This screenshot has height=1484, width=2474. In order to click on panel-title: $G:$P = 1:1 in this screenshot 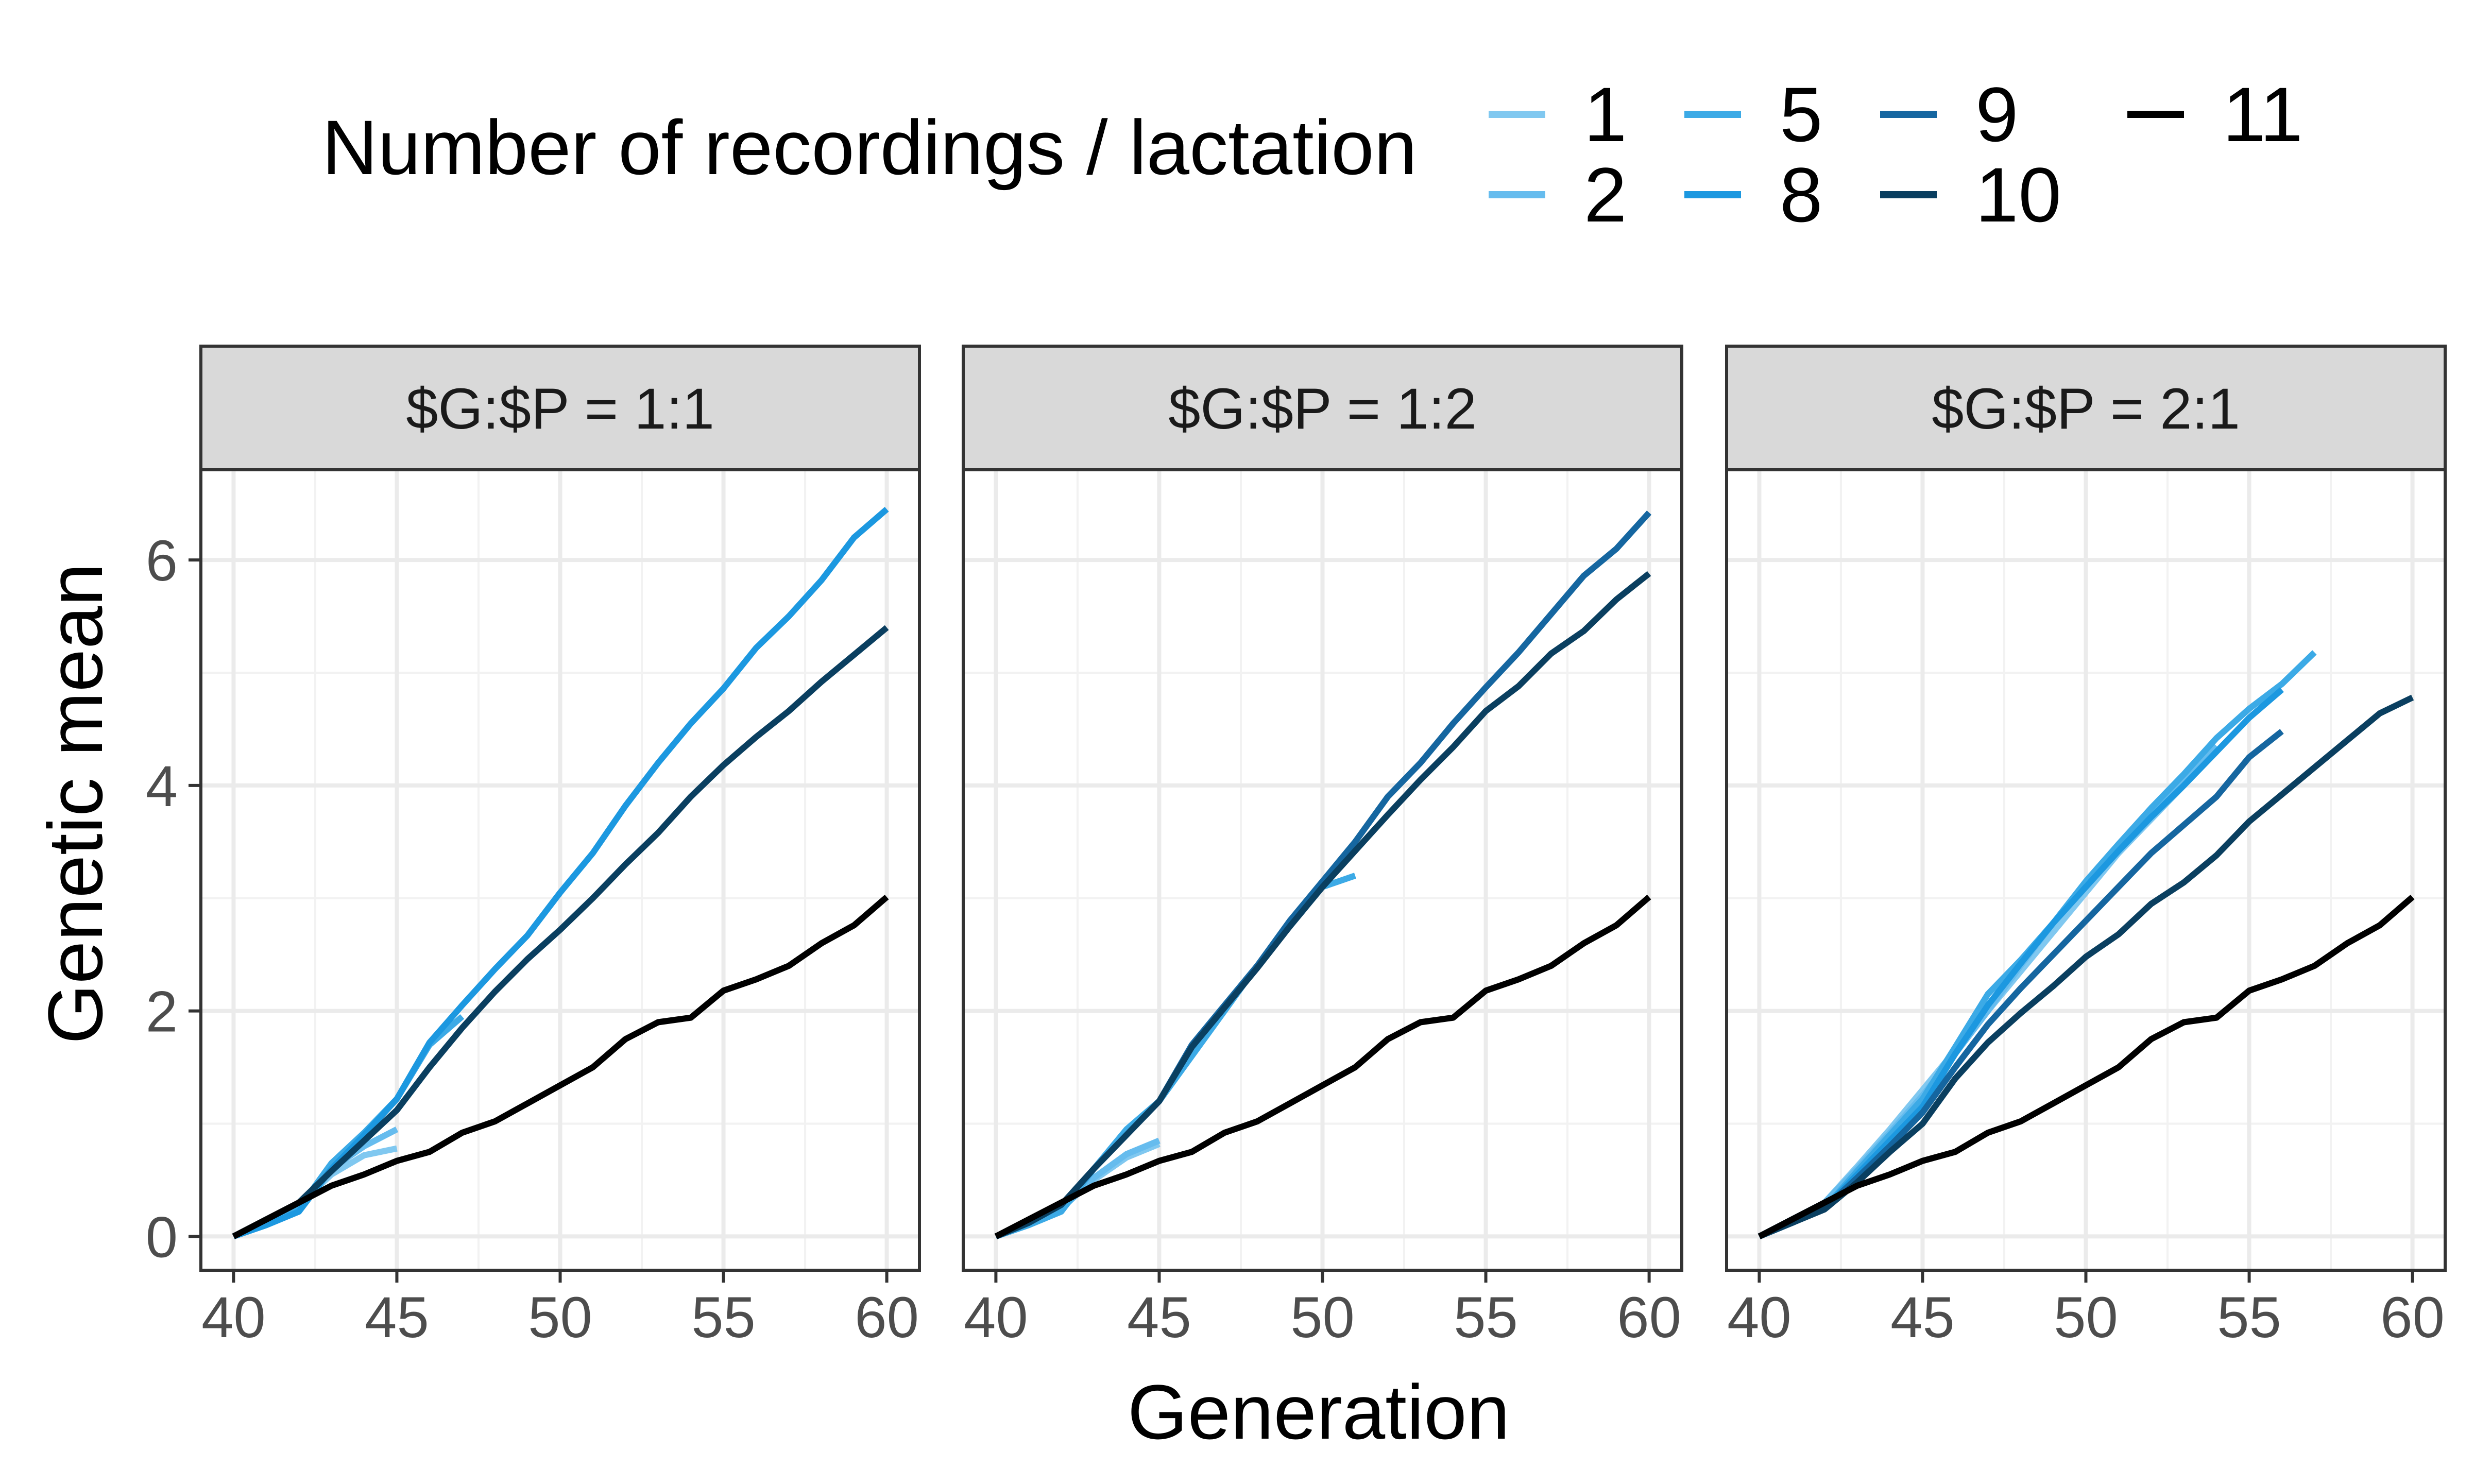, I will do `click(560, 409)`.